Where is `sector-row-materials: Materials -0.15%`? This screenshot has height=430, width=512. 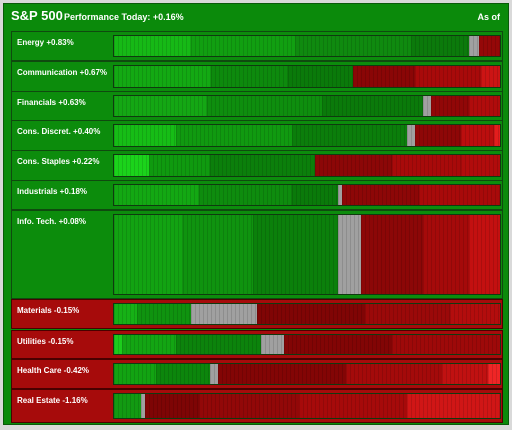
sector-row-materials: Materials -0.15% is located at coordinates (257, 314).